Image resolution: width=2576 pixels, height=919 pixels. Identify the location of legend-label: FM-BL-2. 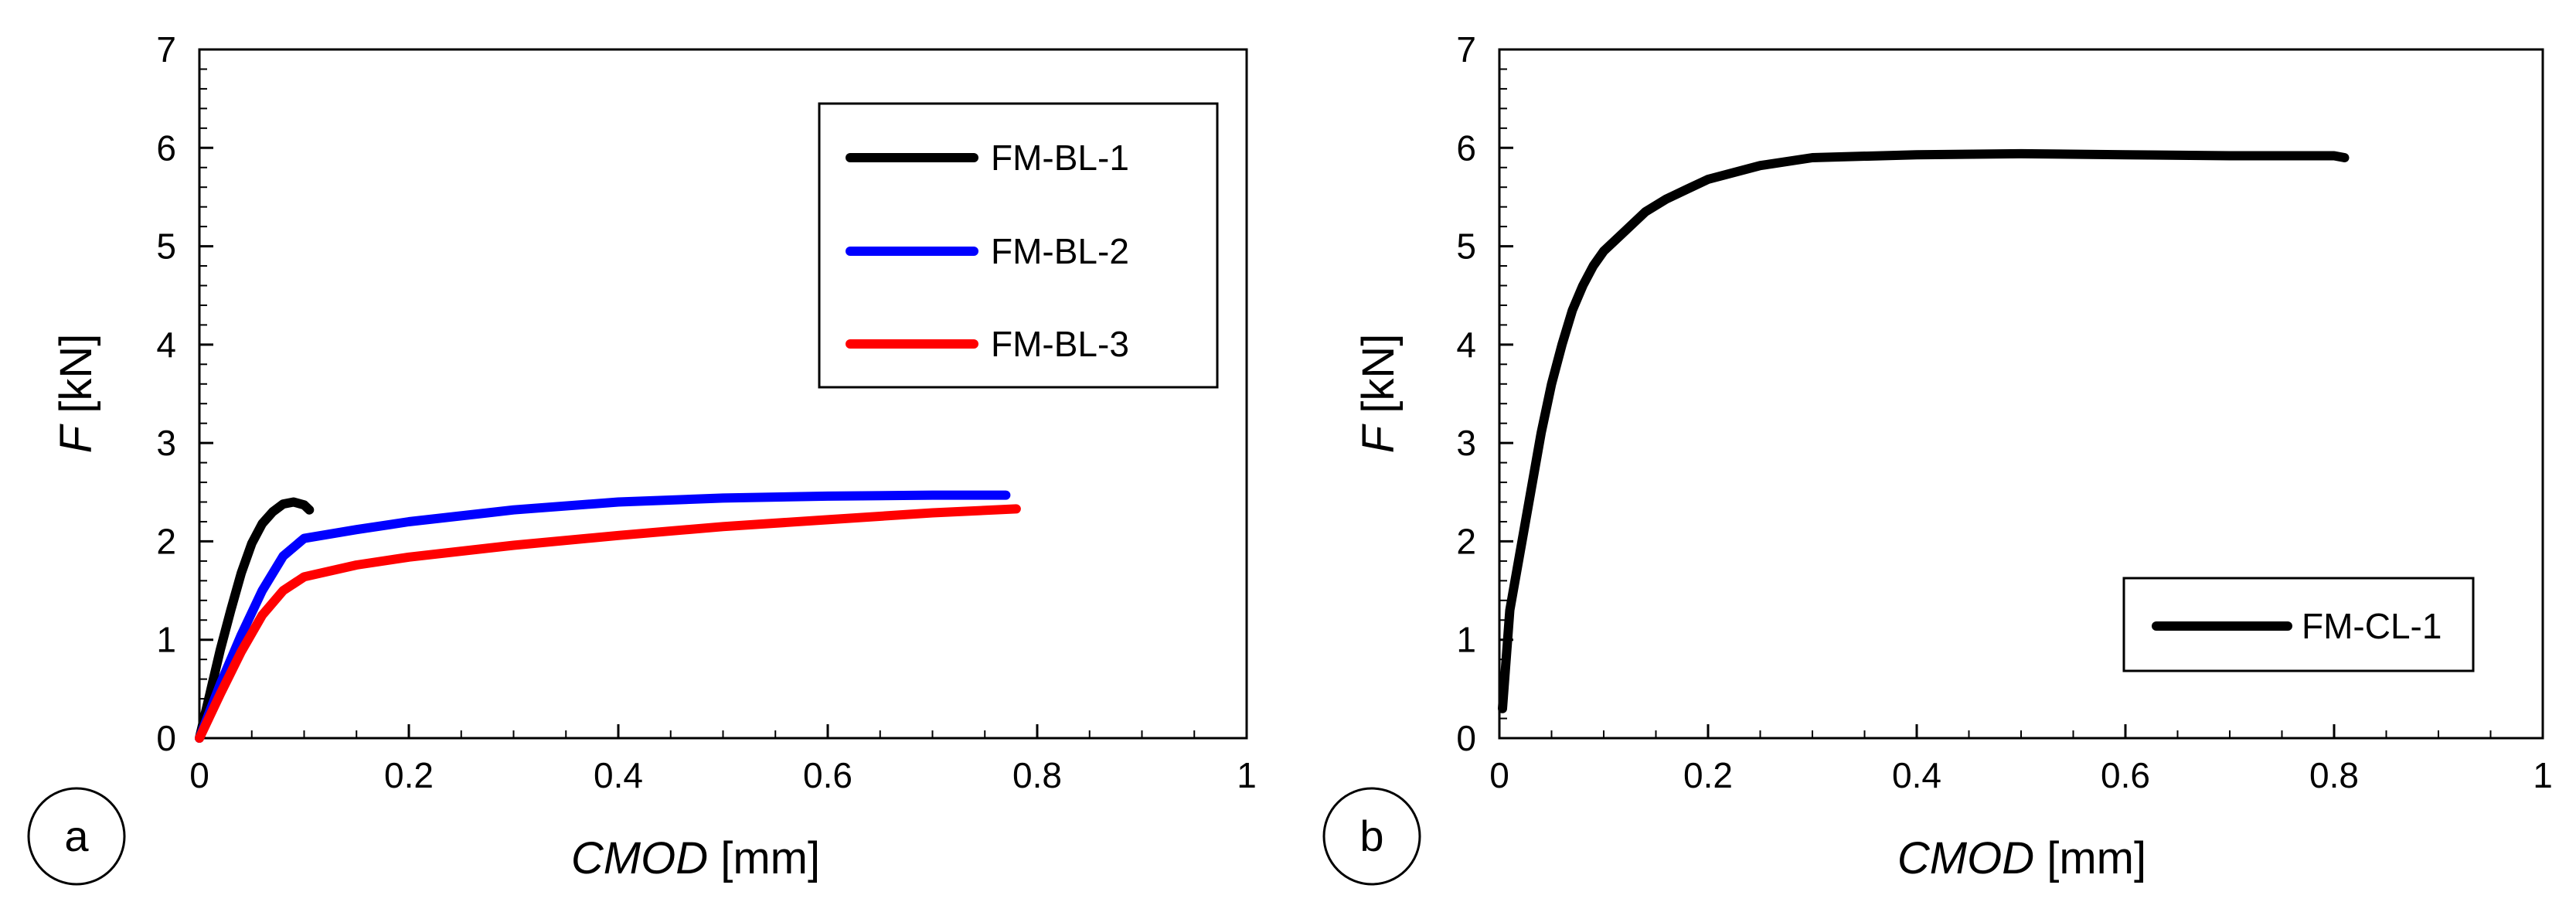
(1060, 251).